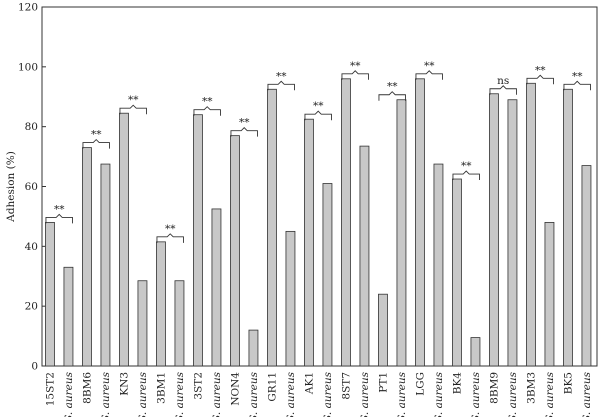 This screenshot has height=417, width=600. I want to click on y-tick-label: 60, so click(31, 187).